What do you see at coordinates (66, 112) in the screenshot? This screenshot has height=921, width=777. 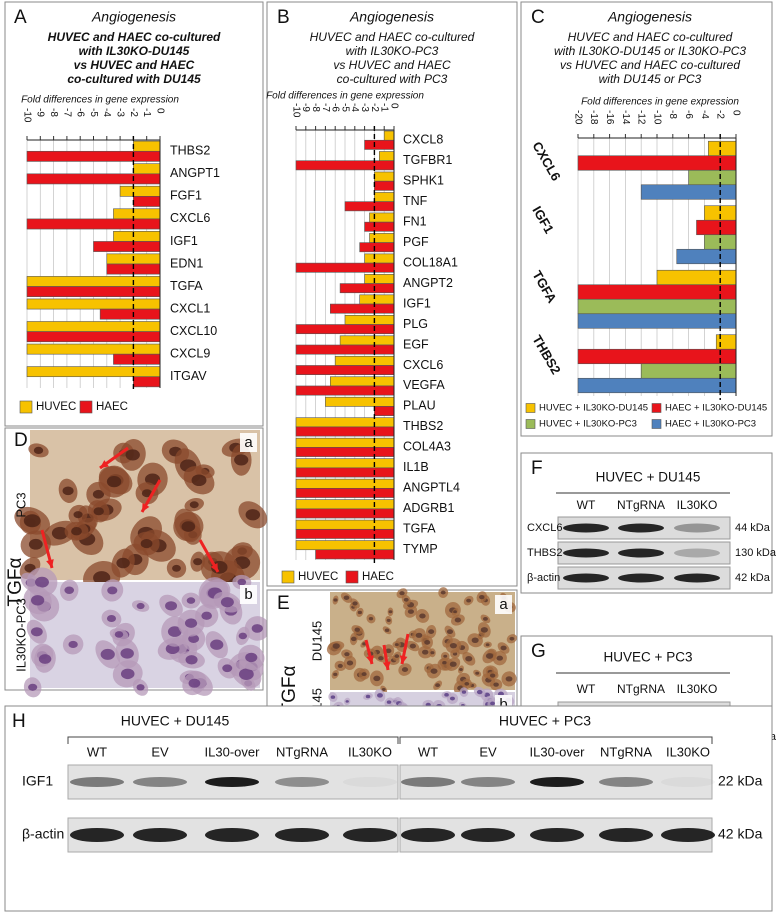 I see `x-tick-label: -7` at bounding box center [66, 112].